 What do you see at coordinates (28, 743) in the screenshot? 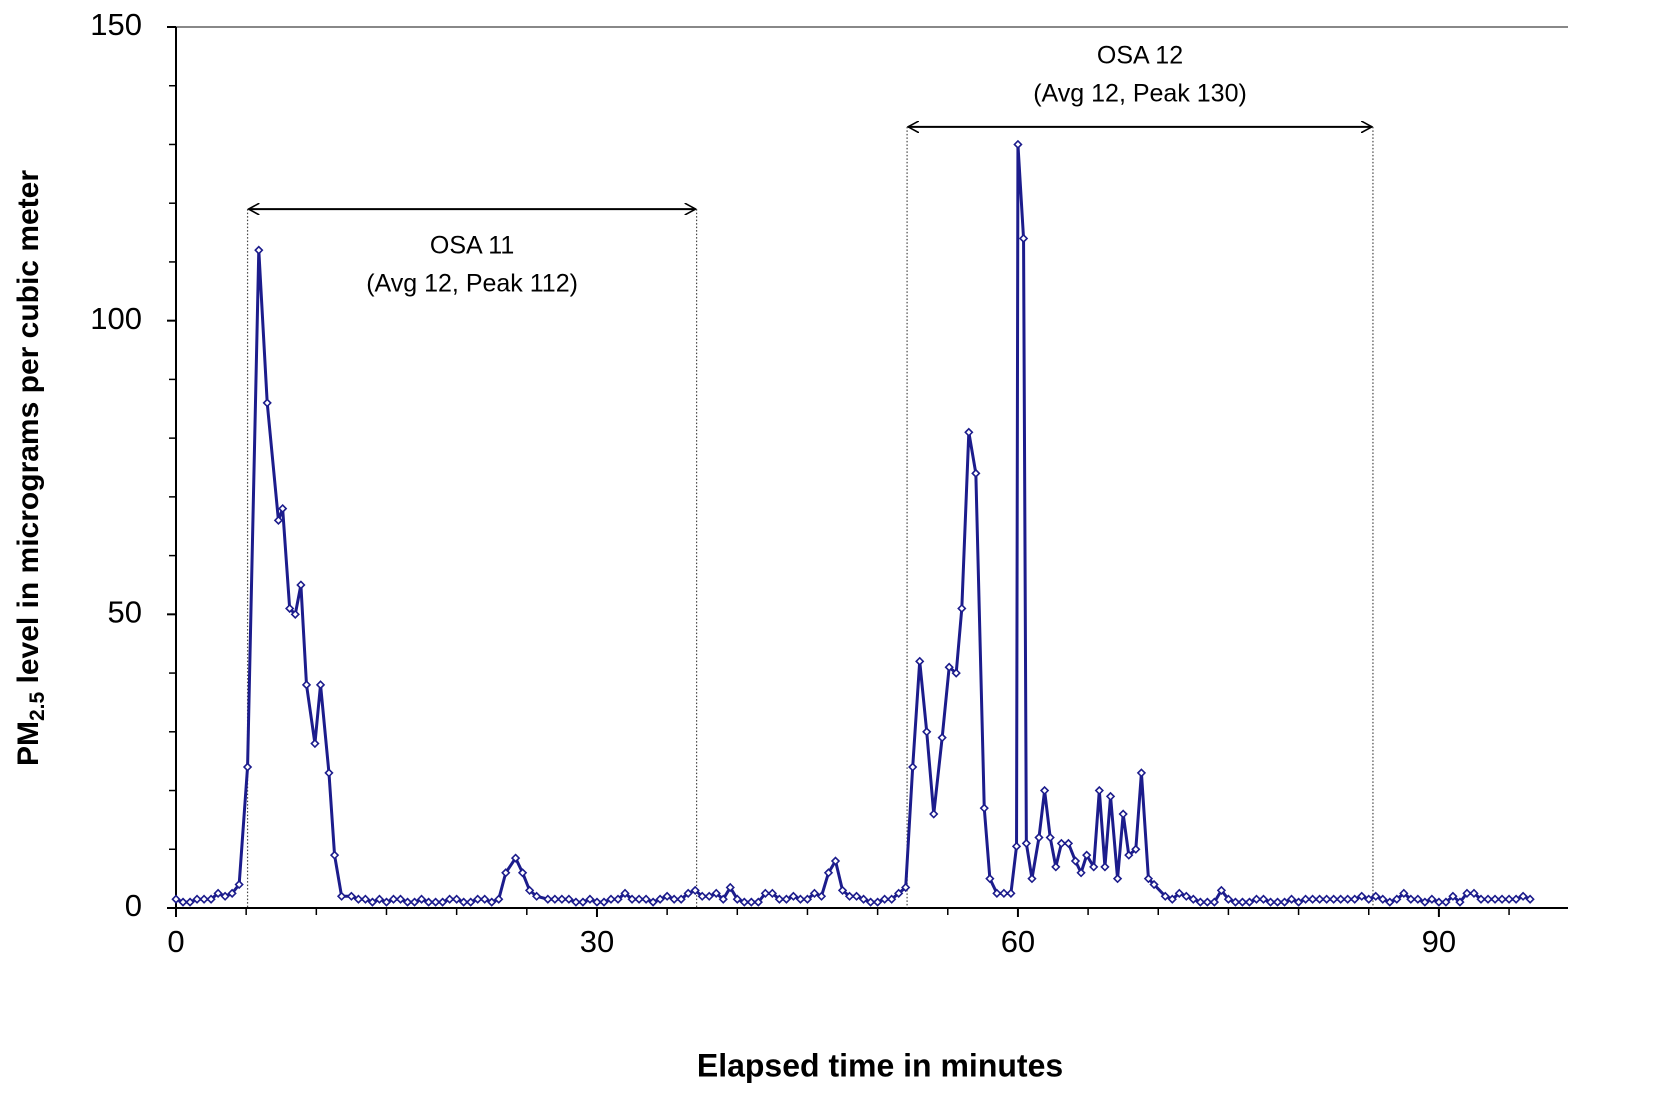
I see `y-title-main: PM` at bounding box center [28, 743].